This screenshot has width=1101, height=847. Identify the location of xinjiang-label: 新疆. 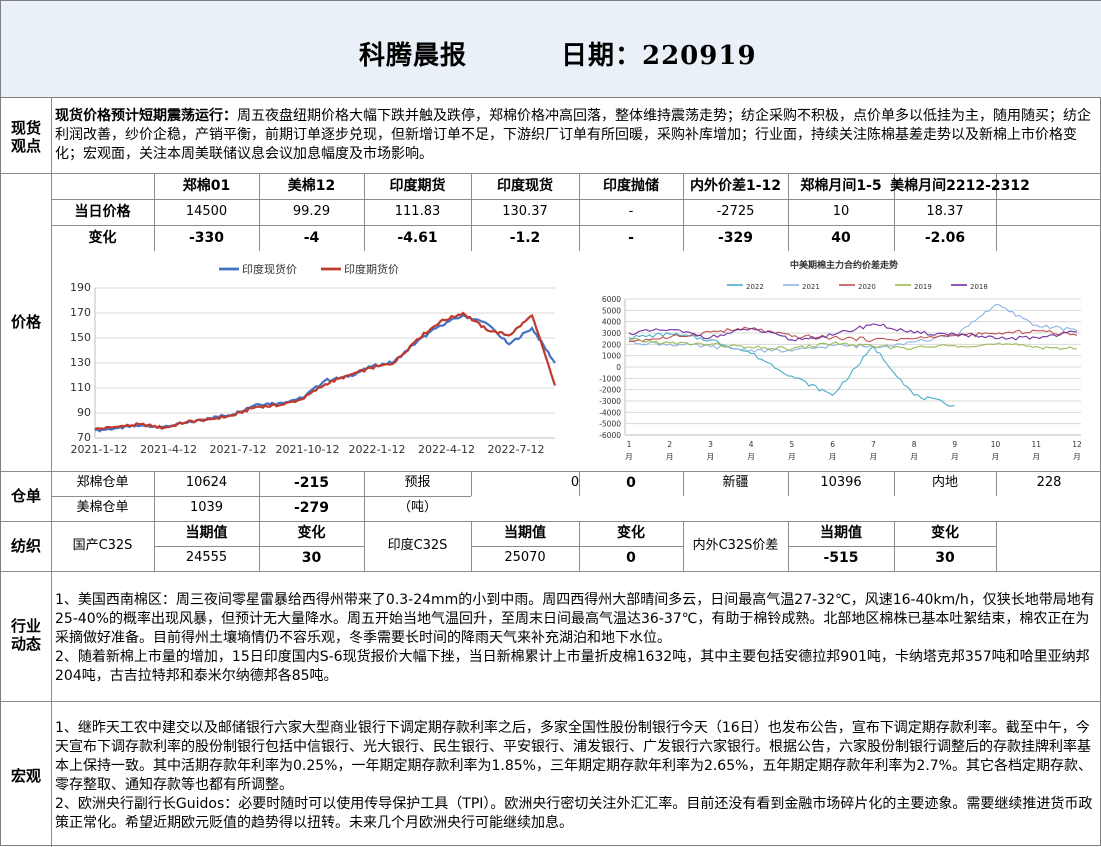
(735, 483).